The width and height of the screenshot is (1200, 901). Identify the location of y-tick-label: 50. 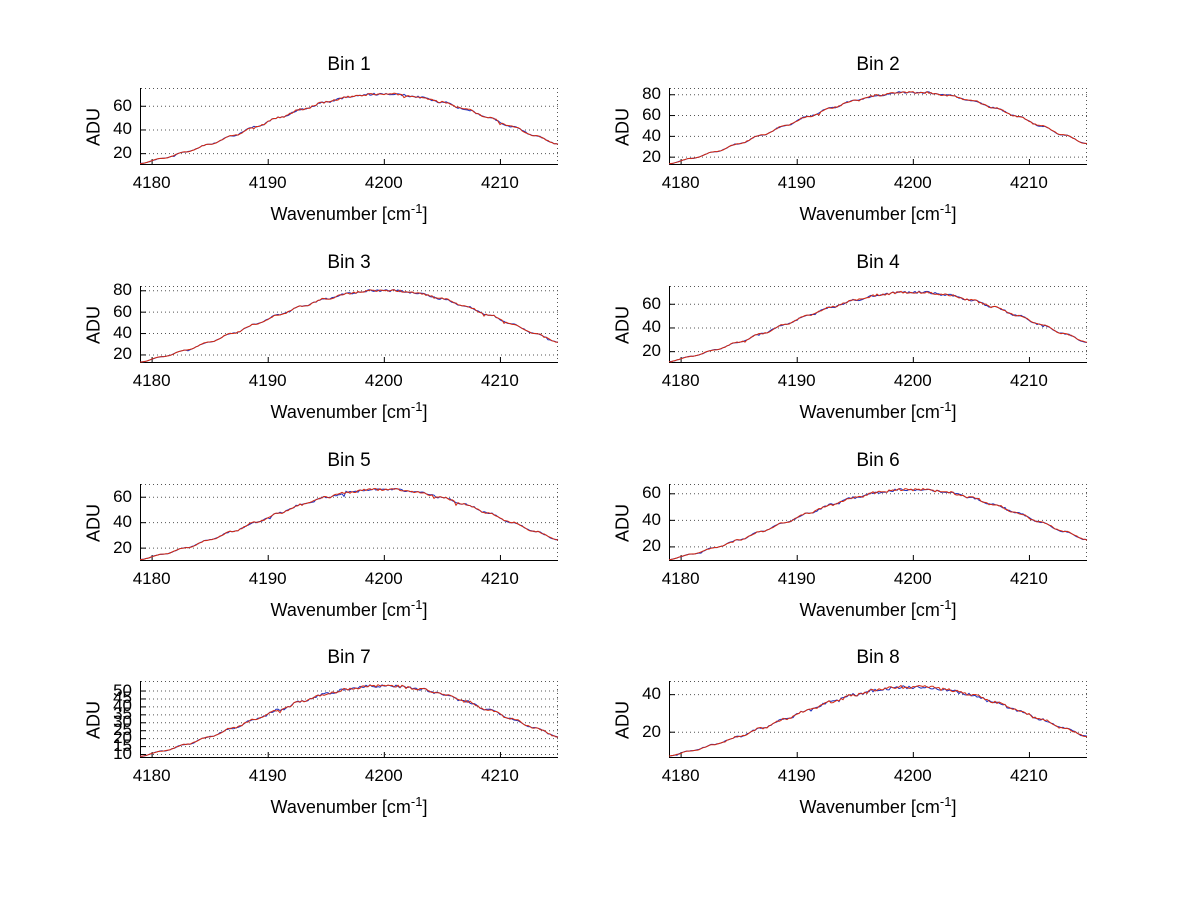
(122, 690).